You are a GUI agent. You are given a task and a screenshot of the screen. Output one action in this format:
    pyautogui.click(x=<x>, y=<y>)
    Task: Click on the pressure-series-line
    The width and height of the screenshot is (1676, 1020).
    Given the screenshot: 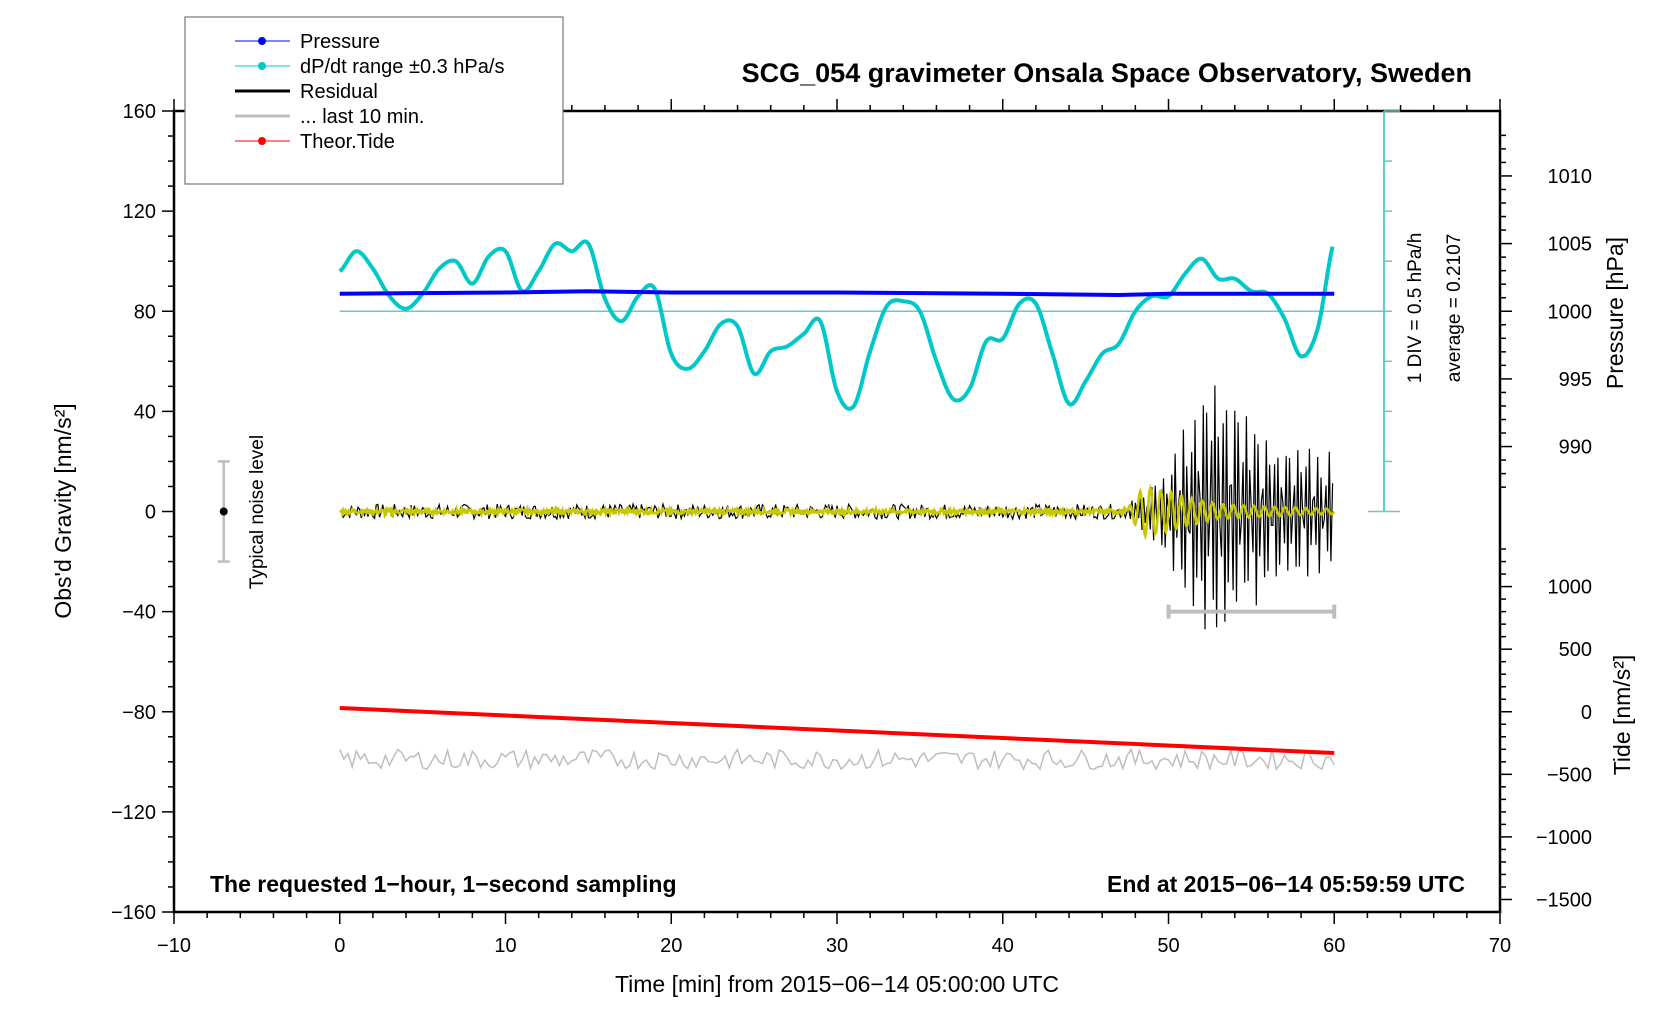 What is the action you would take?
    pyautogui.click(x=837, y=293)
    